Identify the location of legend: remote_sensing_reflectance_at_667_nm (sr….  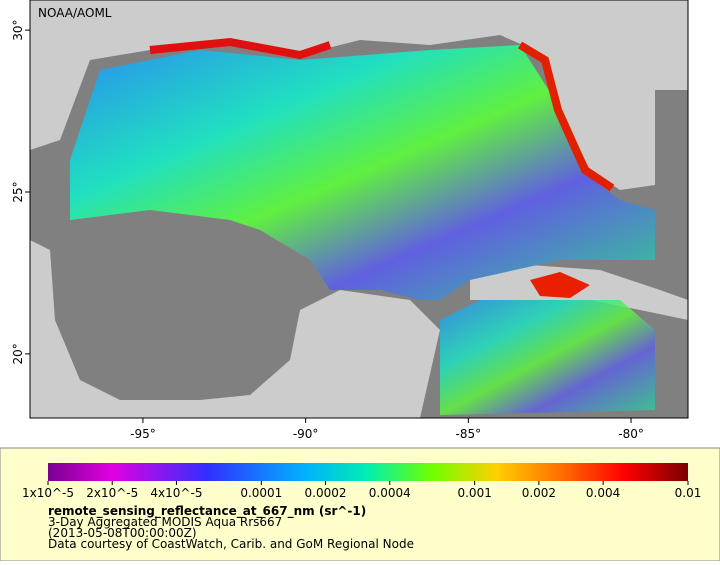
(361, 516).